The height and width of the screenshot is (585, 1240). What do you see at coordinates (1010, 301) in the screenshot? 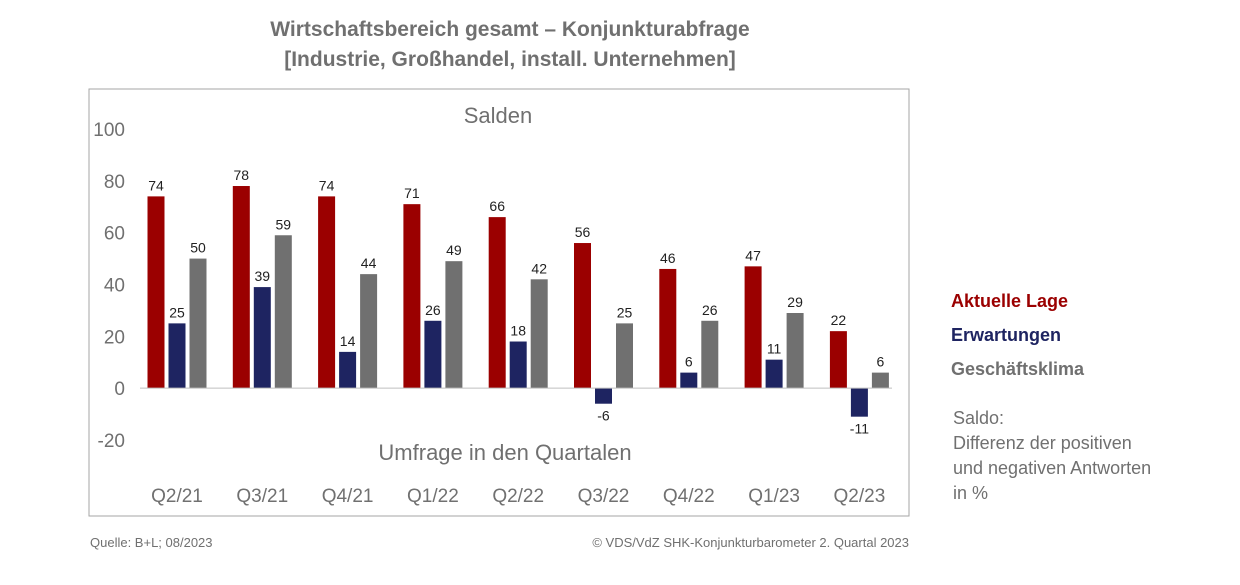
I see `legend-item-aktuelle-lage: Aktuelle Lage` at bounding box center [1010, 301].